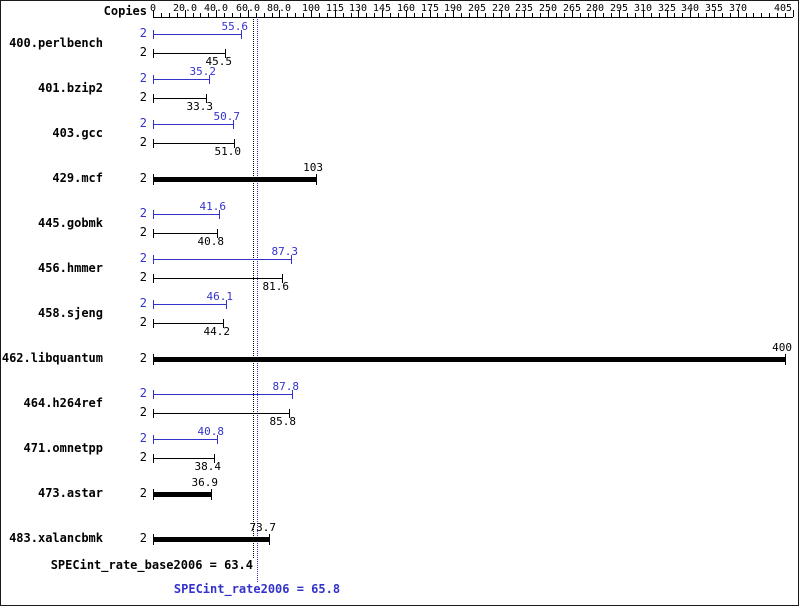 This screenshot has height=606, width=799. What do you see at coordinates (63, 448) in the screenshot?
I see `benchmark-label: 471.omnetpp` at bounding box center [63, 448].